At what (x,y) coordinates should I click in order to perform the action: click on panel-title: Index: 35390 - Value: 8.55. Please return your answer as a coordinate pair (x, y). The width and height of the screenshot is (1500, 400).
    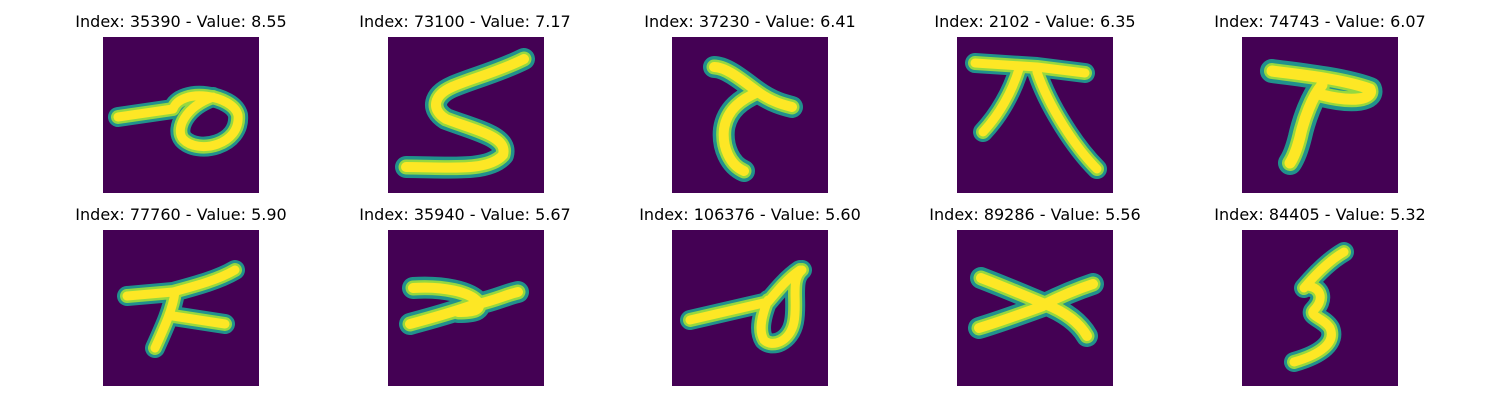
    Looking at the image, I should click on (181, 21).